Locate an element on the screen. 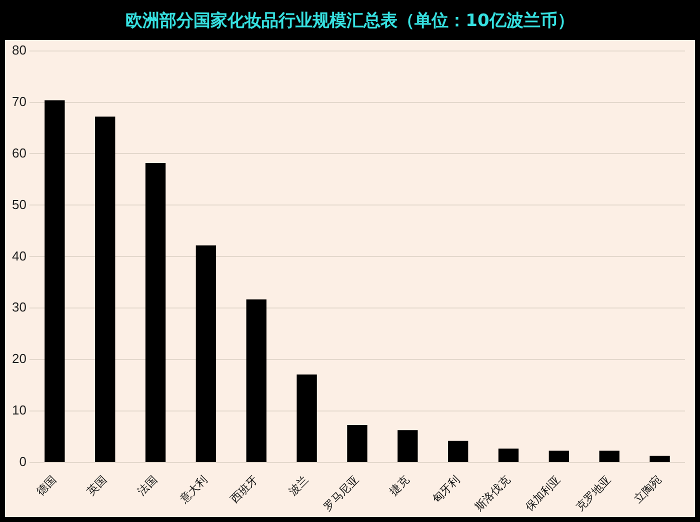  y-tick-label: 10 is located at coordinates (19, 410).